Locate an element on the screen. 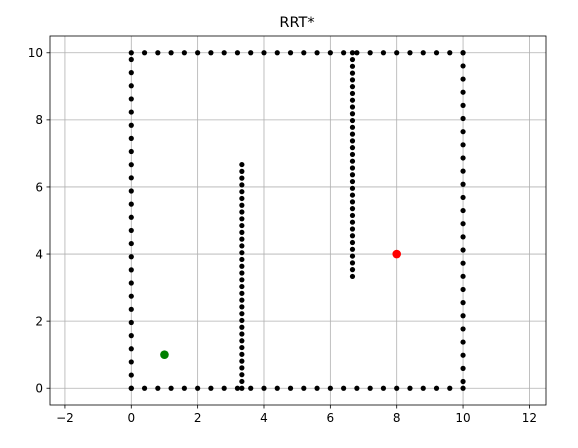  y-tick-label: 10 is located at coordinates (35, 53).